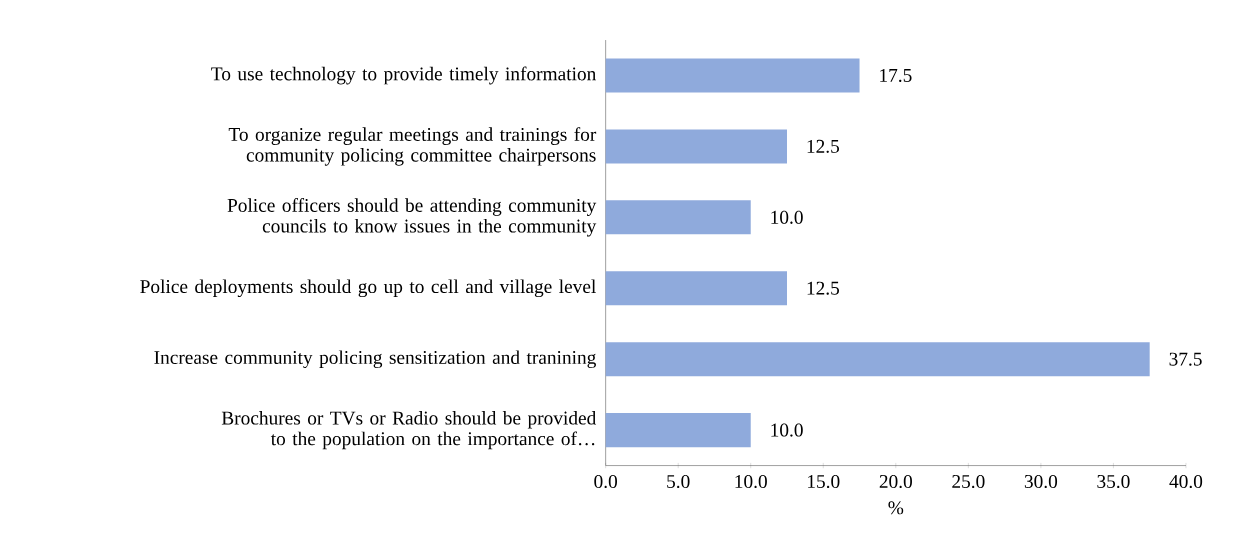 This screenshot has width=1254, height=560. I want to click on y-tick-label: Police deployments should go up to cell and village level, so click(368, 288).